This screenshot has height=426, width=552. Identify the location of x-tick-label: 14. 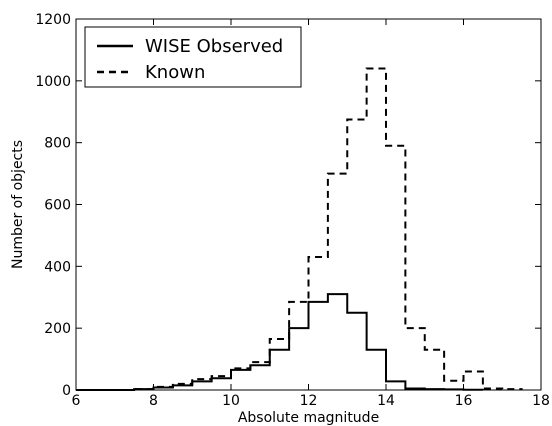
(386, 401).